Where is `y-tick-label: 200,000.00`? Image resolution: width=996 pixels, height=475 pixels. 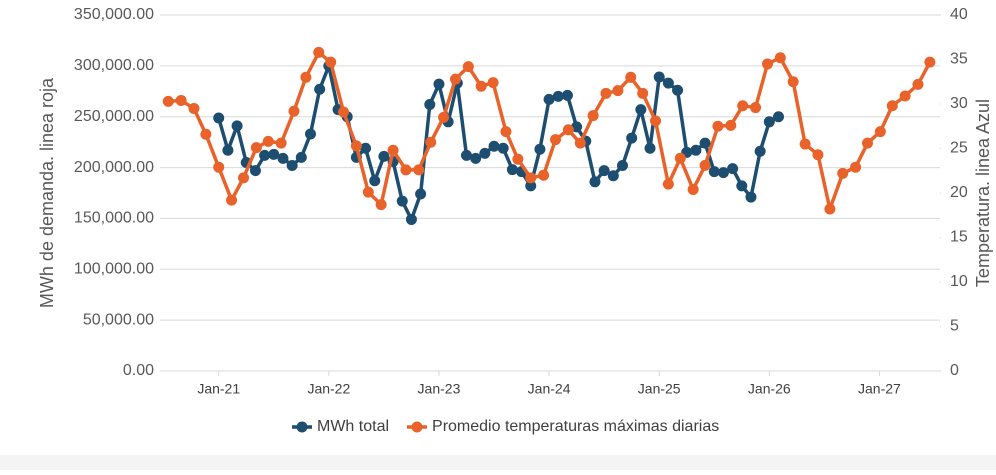
y-tick-label: 200,000.00 is located at coordinates (114, 167).